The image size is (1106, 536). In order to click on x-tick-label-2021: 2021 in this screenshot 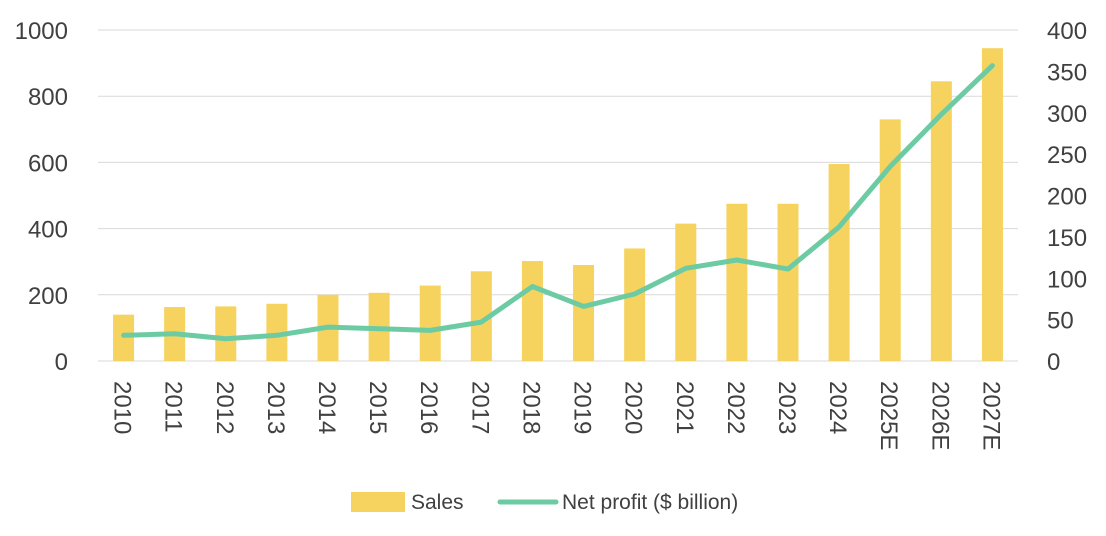, I will do `click(684, 407)`.